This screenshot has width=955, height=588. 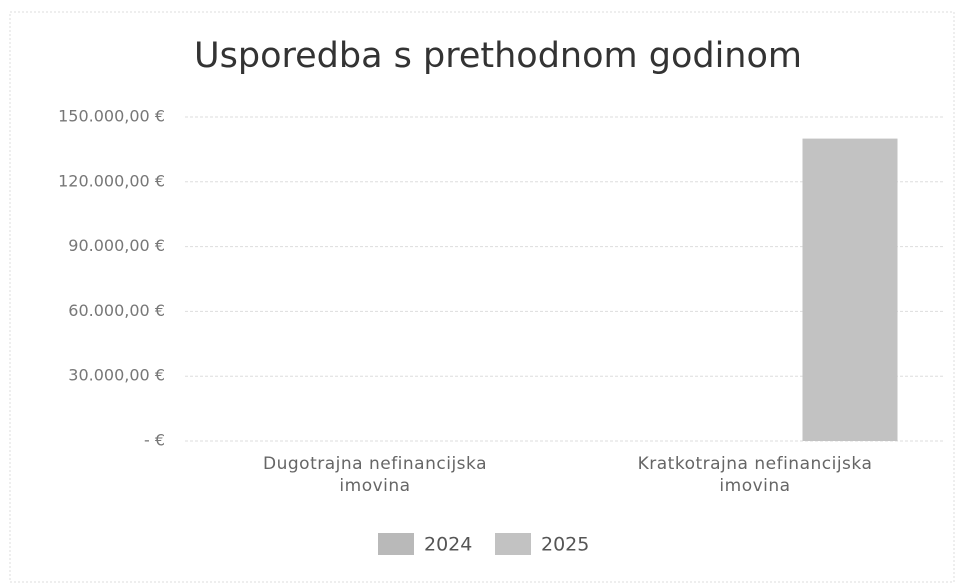 What do you see at coordinates (116, 375) in the screenshot?
I see `y-tick-label: 30.000,00 €` at bounding box center [116, 375].